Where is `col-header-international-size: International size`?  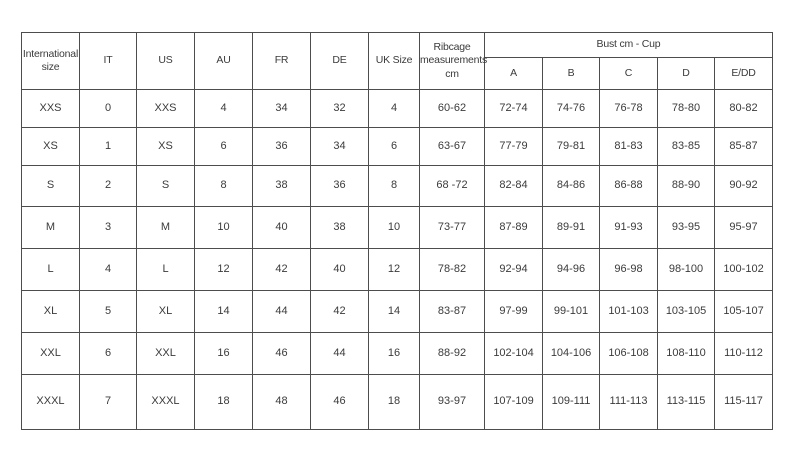
col-header-international-size: International size is located at coordinates (50, 61).